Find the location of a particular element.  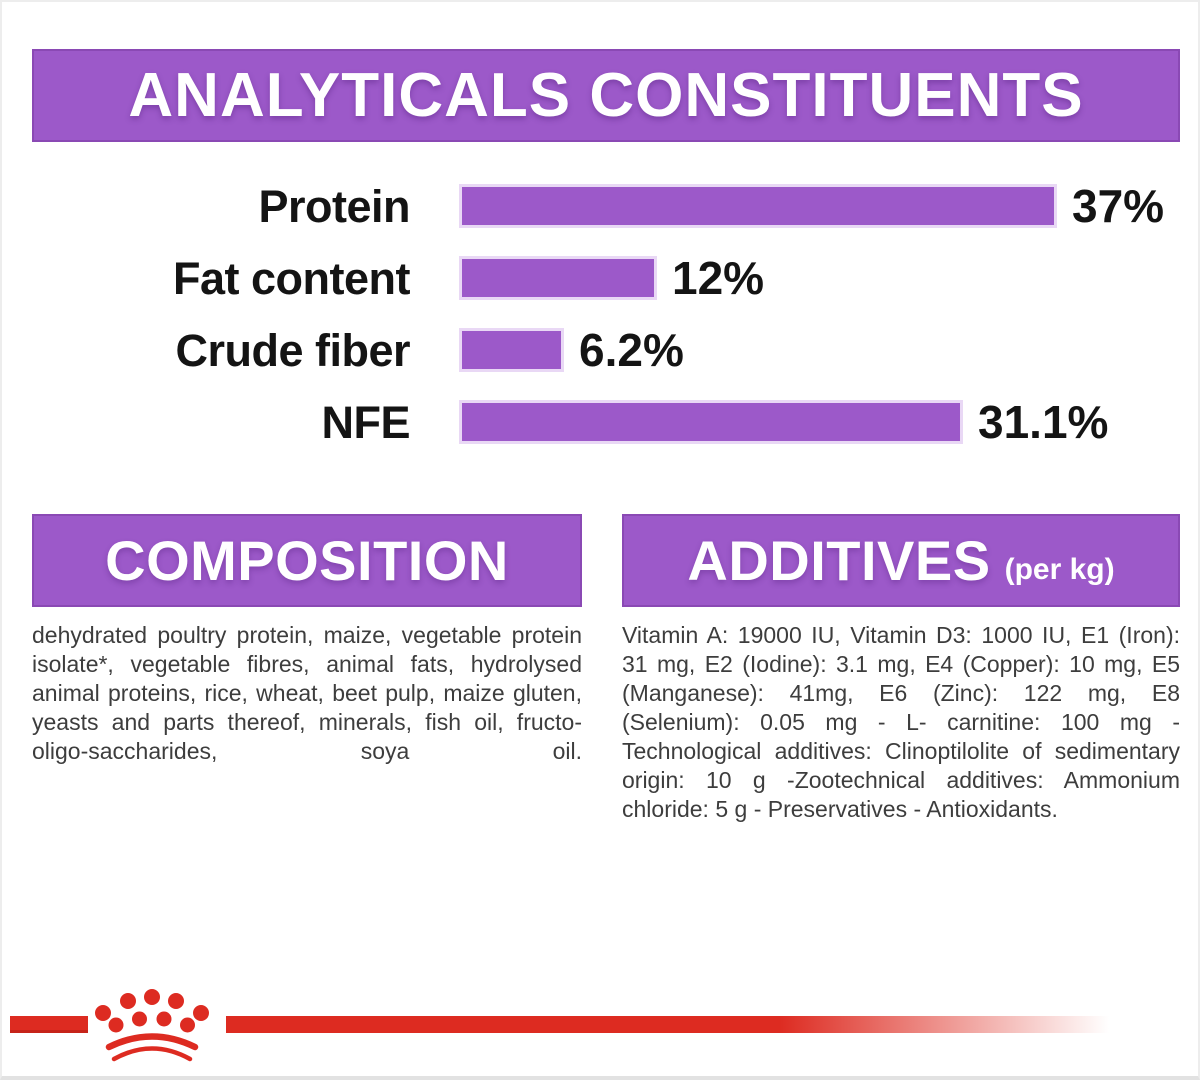

crown-arcs is located at coordinates (152, 1047).